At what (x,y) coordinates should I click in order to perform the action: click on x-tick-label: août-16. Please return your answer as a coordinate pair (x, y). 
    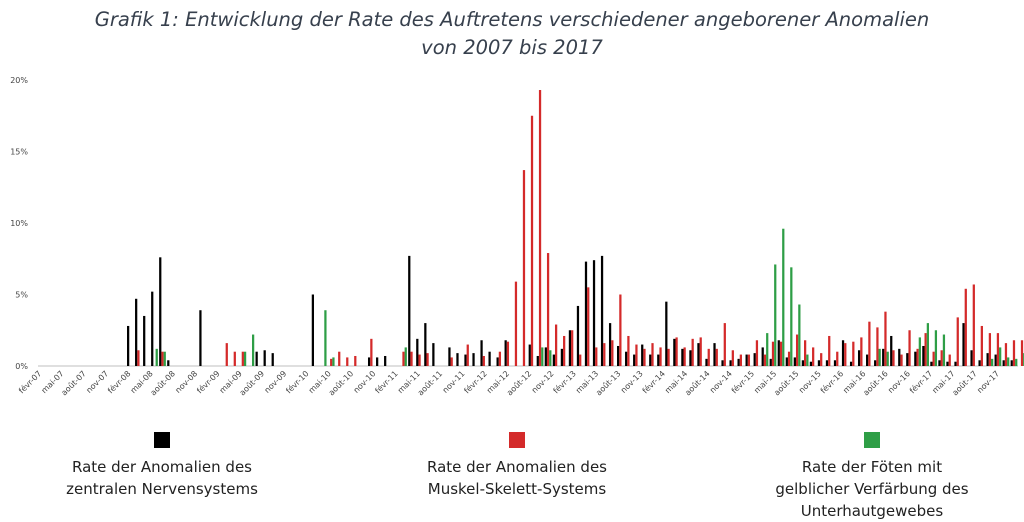
    Looking at the image, I should click on (875, 383).